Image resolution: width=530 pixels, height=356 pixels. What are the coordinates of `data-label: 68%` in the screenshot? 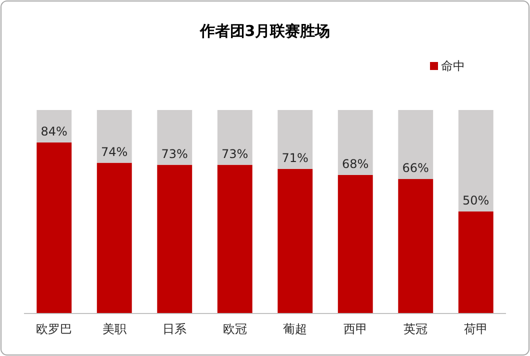 It's located at (355, 163).